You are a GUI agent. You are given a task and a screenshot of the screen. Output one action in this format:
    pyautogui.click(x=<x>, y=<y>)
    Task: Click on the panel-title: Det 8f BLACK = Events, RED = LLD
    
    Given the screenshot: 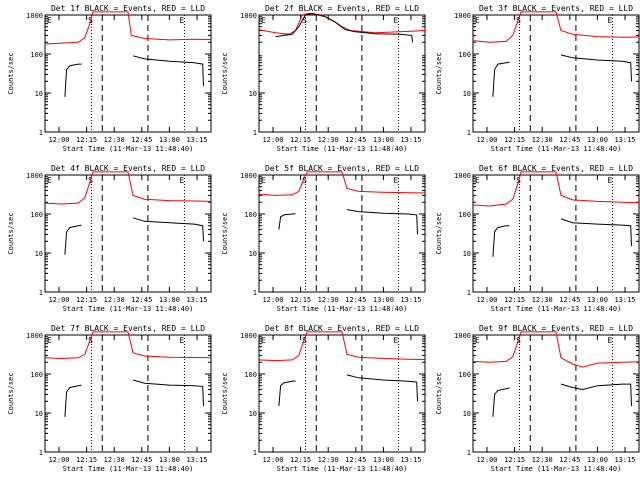 What is the action you would take?
    pyautogui.click(x=342, y=328)
    